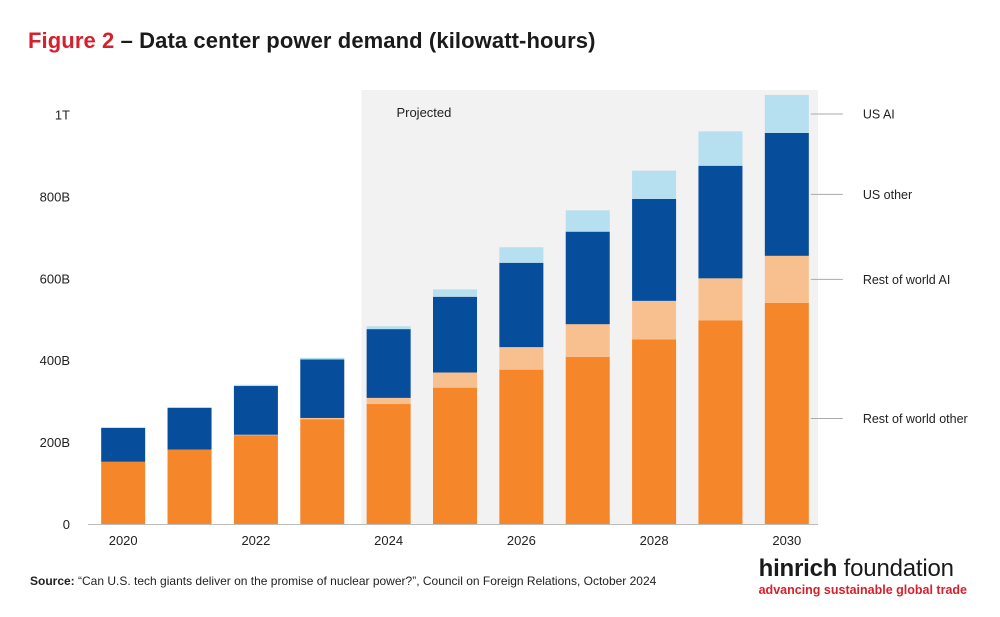 The height and width of the screenshot is (617, 1000). What do you see at coordinates (55, 320) in the screenshot?
I see `y-axis: 0 200B 400B 600B 800B 1T` at bounding box center [55, 320].